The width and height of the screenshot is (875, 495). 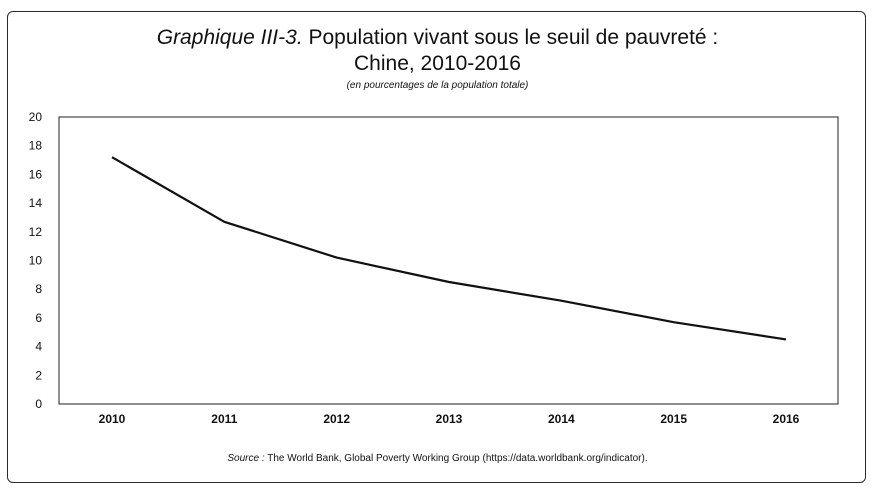 I want to click on y-tick-label: 2, so click(x=38, y=375).